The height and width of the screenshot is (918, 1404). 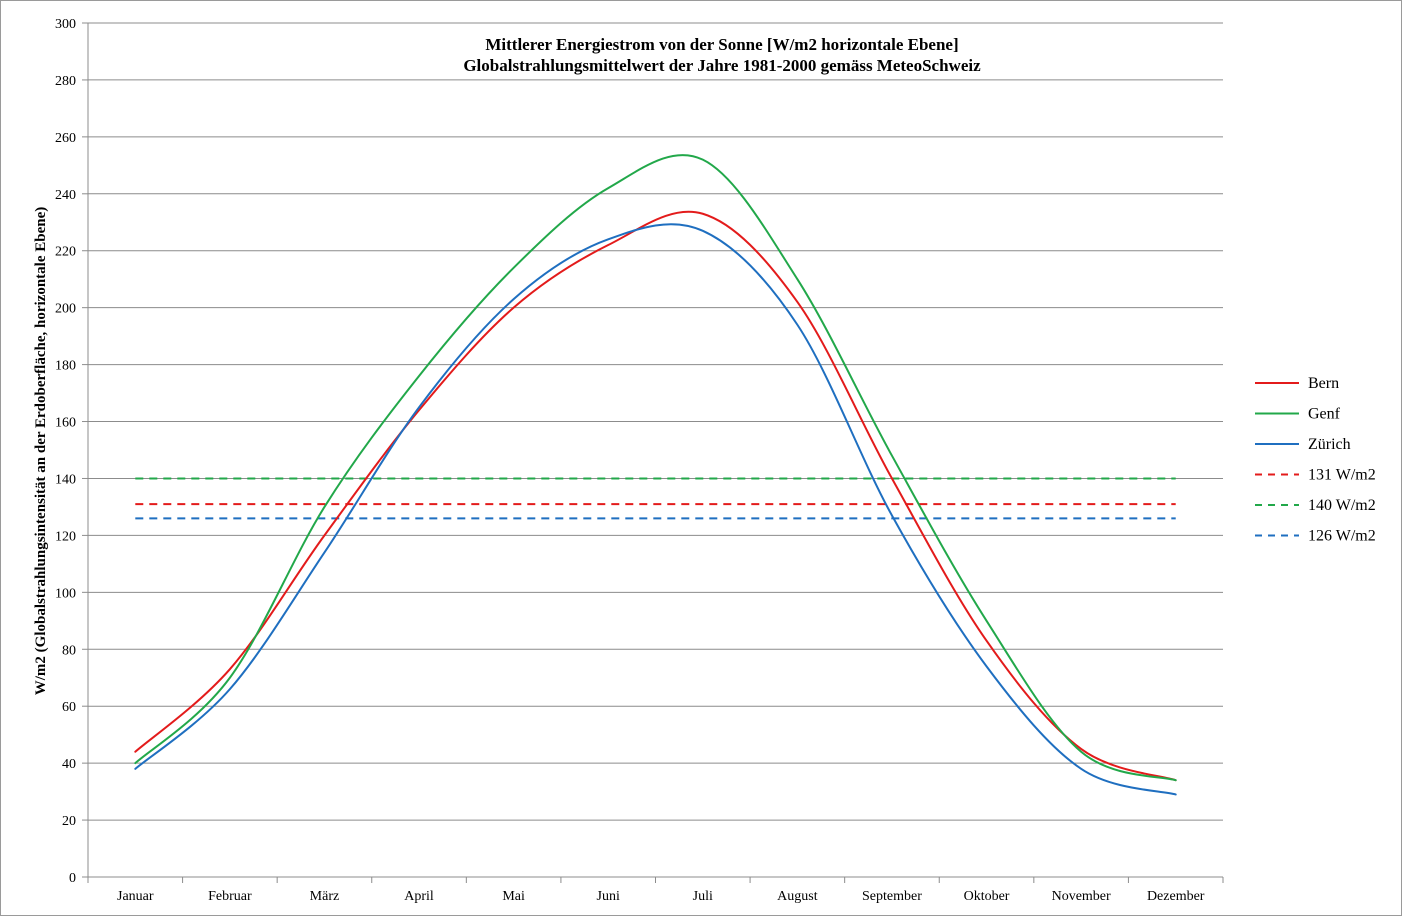 What do you see at coordinates (65, 24) in the screenshot?
I see `y-tick-label: 300` at bounding box center [65, 24].